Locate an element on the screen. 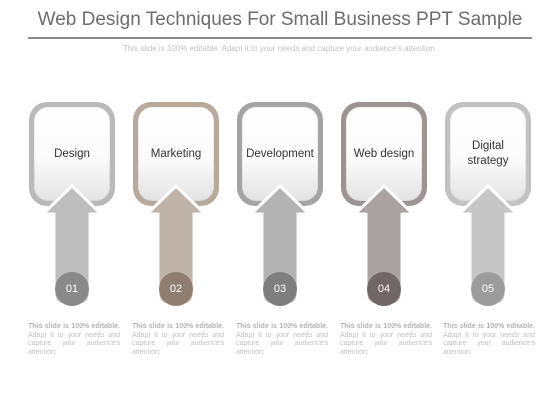 The width and height of the screenshot is (560, 420). step-number: 05 is located at coordinates (488, 289).